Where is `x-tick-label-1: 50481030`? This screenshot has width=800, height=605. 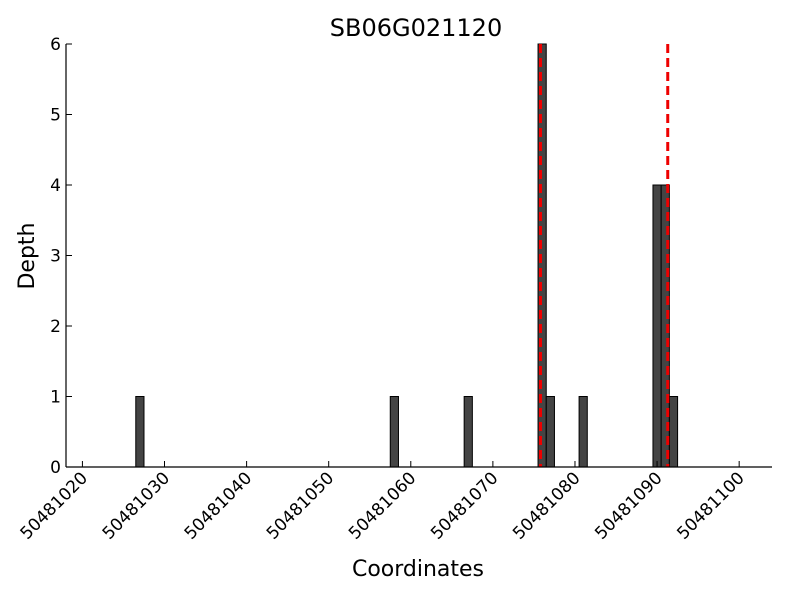 x-tick-label-1: 50481030 is located at coordinates (136, 505).